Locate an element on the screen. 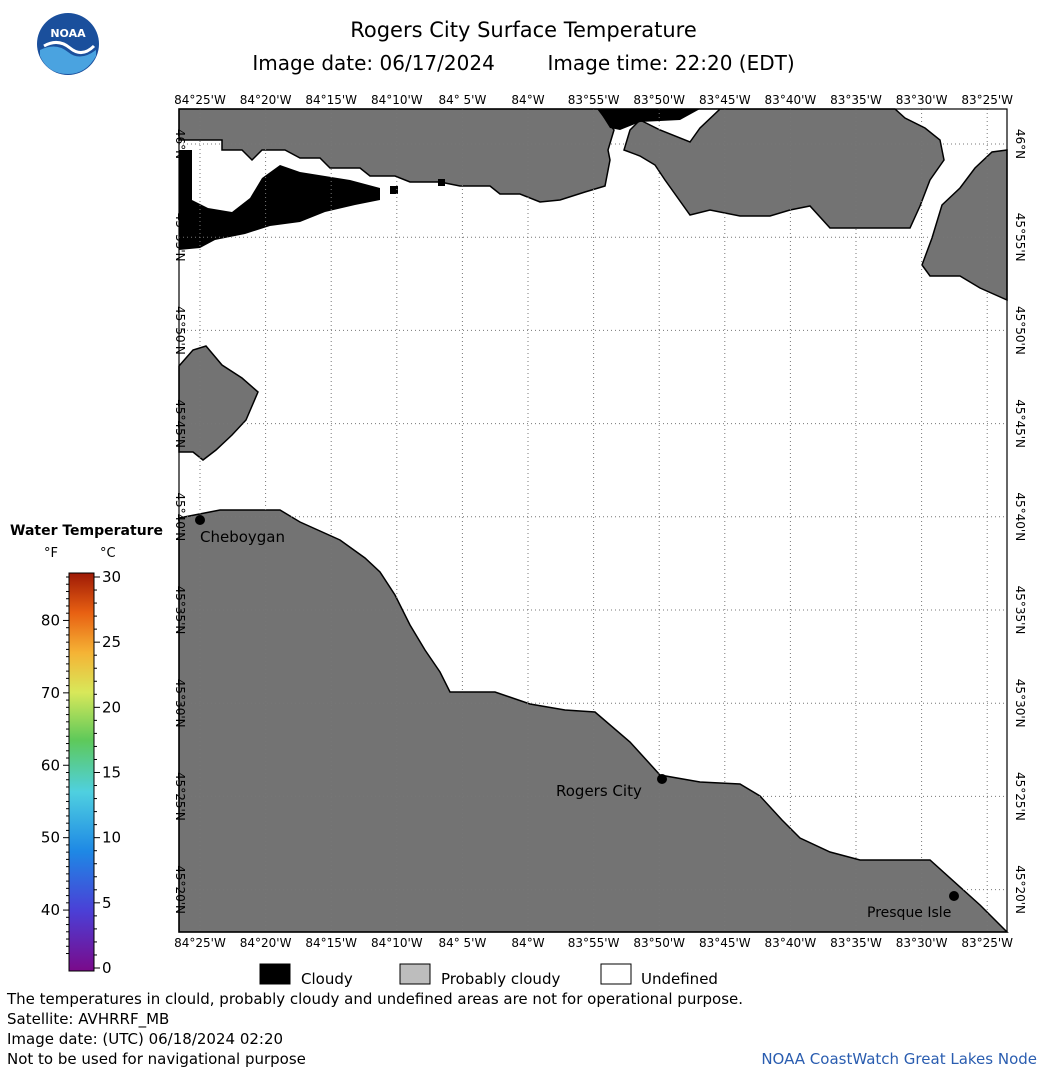 This screenshot has width=1047, height=1074. colorbar-f-labels: 80 70 60 50 40 is located at coordinates (50, 765).